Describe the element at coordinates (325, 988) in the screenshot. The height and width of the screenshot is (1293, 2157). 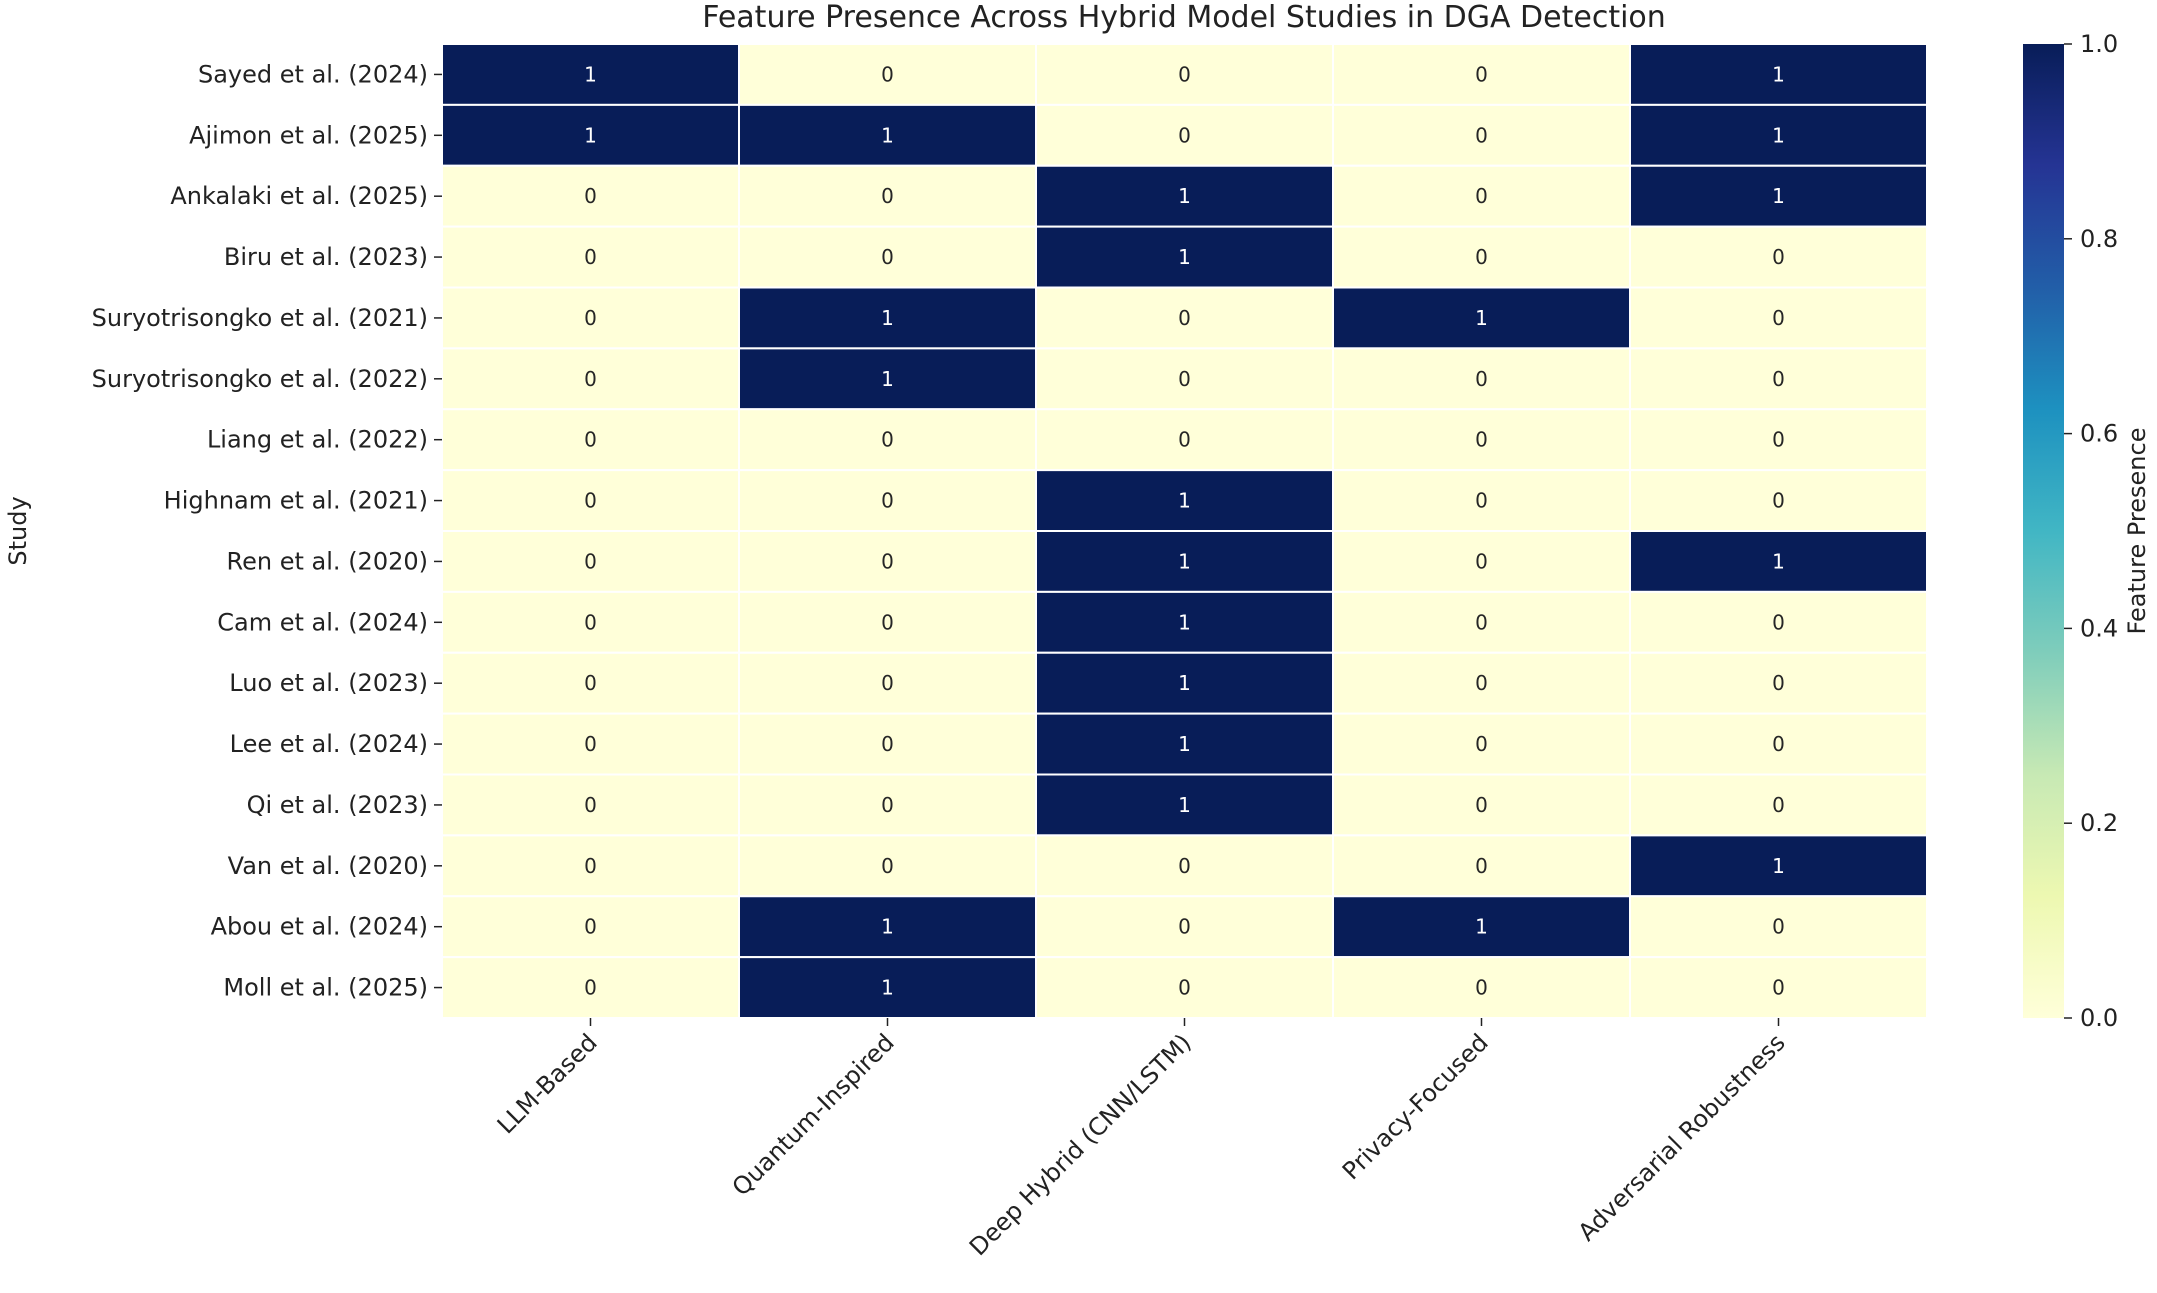
I see `y-tick-label: Moll et al. (2025)` at that location.